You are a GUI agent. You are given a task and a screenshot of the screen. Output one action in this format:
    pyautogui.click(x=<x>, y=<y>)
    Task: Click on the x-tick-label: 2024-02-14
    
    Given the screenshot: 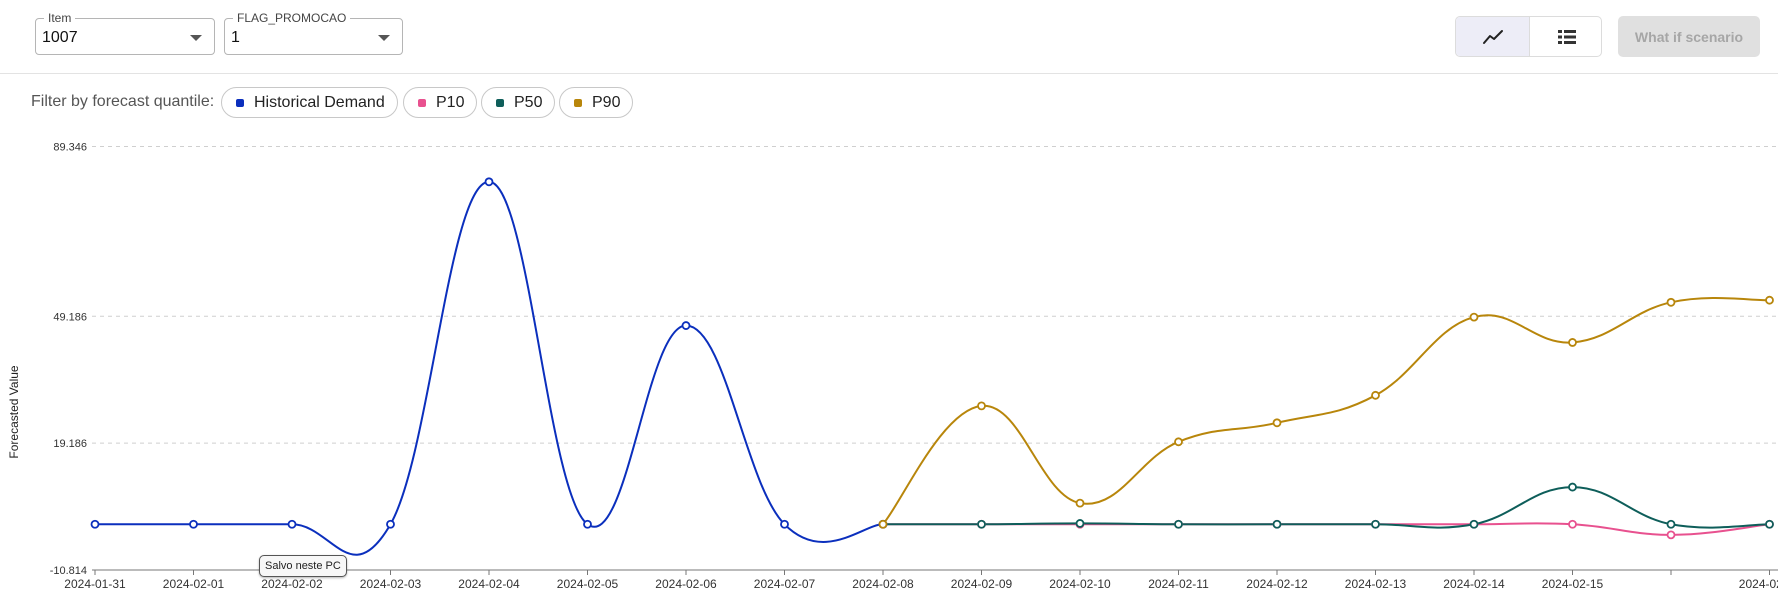 What is the action you would take?
    pyautogui.click(x=1474, y=584)
    